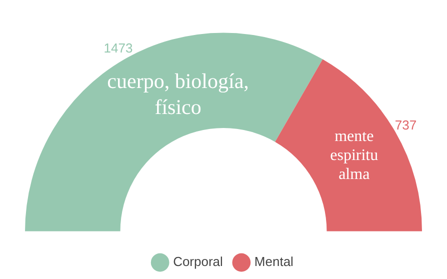  What do you see at coordinates (198, 262) in the screenshot?
I see `legend-label: Corporal` at bounding box center [198, 262].